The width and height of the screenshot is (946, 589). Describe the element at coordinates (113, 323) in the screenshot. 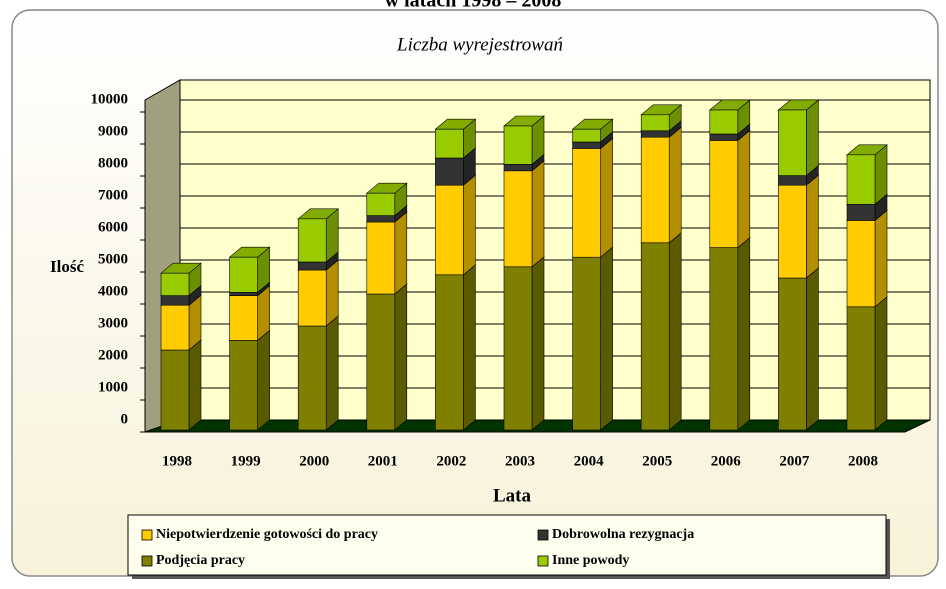

I see `y-tick-label: 3000` at that location.